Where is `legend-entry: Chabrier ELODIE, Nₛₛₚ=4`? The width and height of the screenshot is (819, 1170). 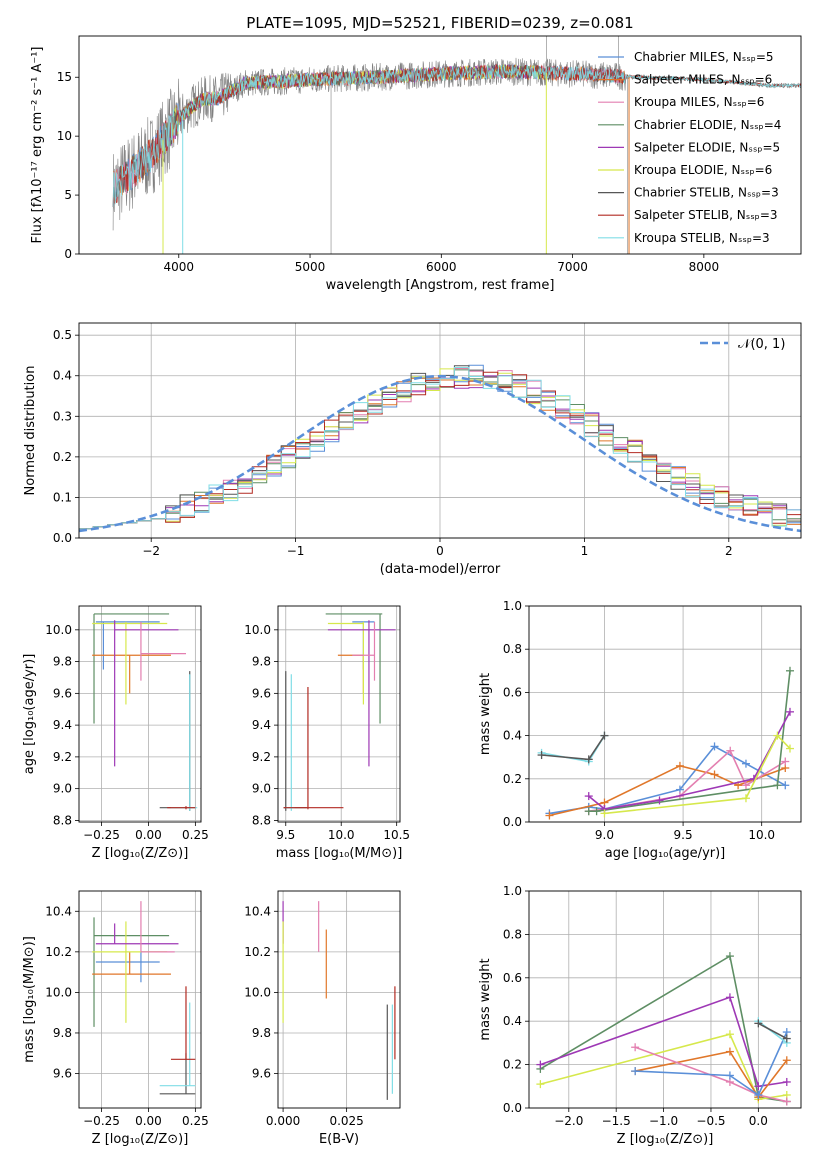 legend-entry: Chabrier ELODIE, Nₛₛₚ=4 is located at coordinates (707, 125).